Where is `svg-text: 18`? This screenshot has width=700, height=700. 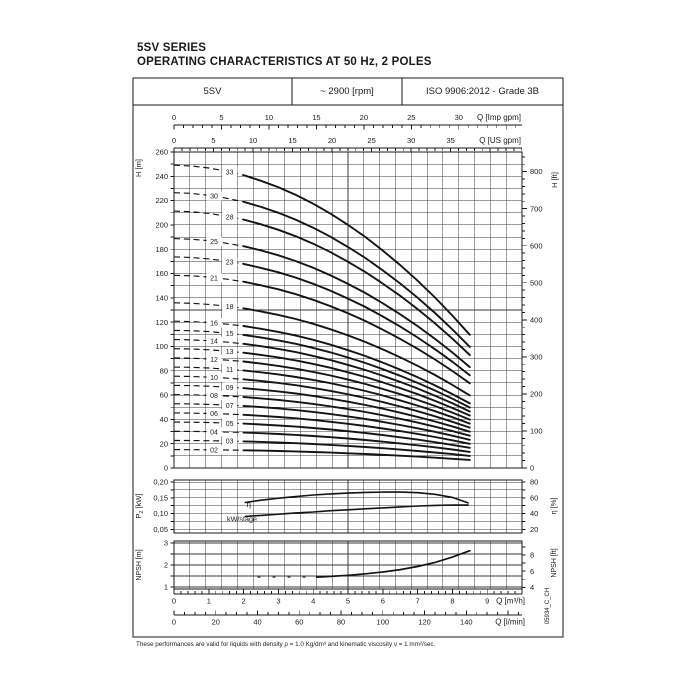 svg-text: 18 is located at coordinates (230, 307).